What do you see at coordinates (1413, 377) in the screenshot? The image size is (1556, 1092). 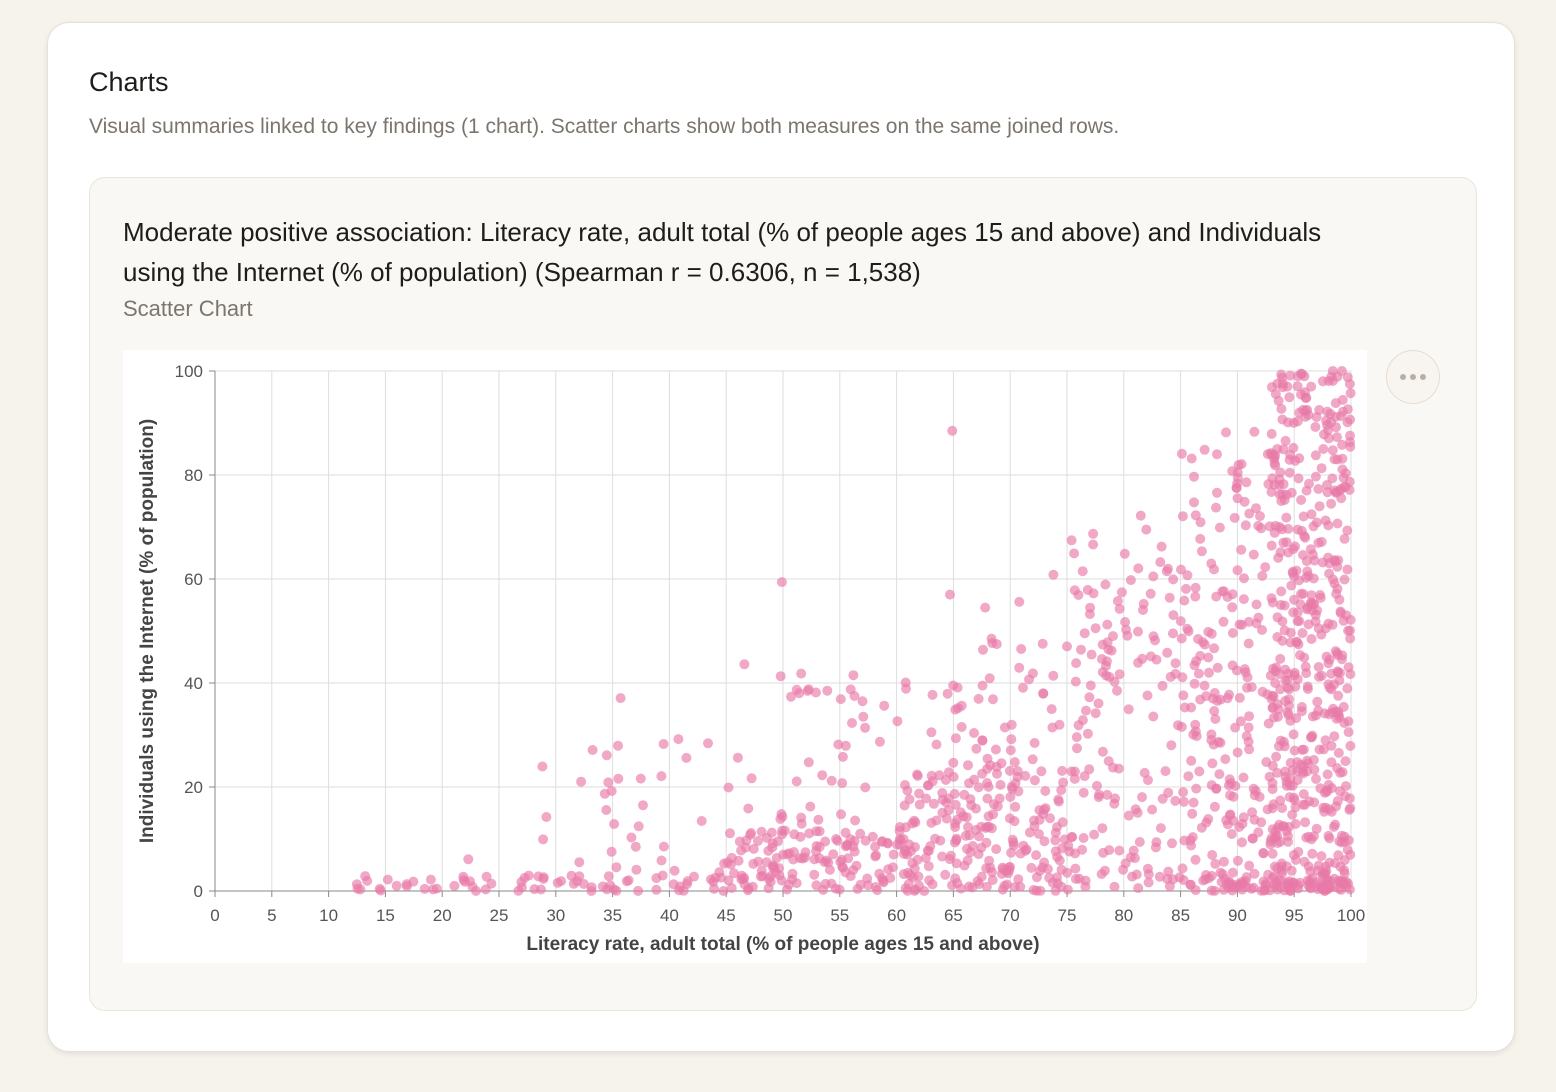 I see `chart-more-options-button` at bounding box center [1413, 377].